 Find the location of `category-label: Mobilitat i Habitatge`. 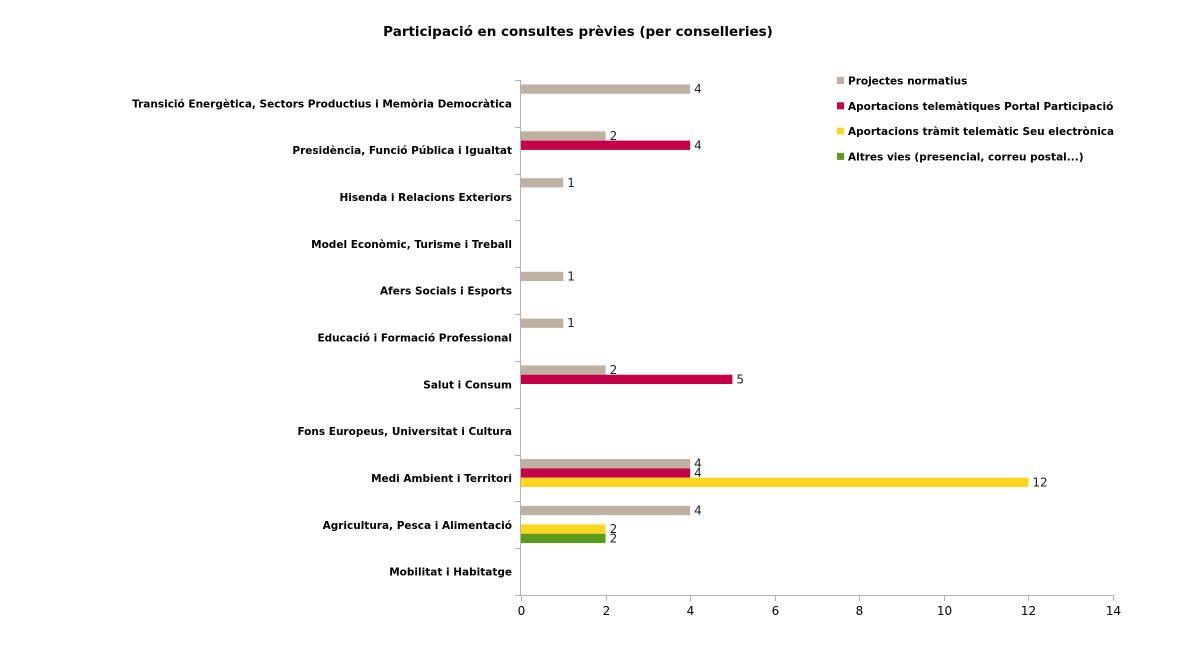

category-label: Mobilitat i Habitatge is located at coordinates (450, 573).